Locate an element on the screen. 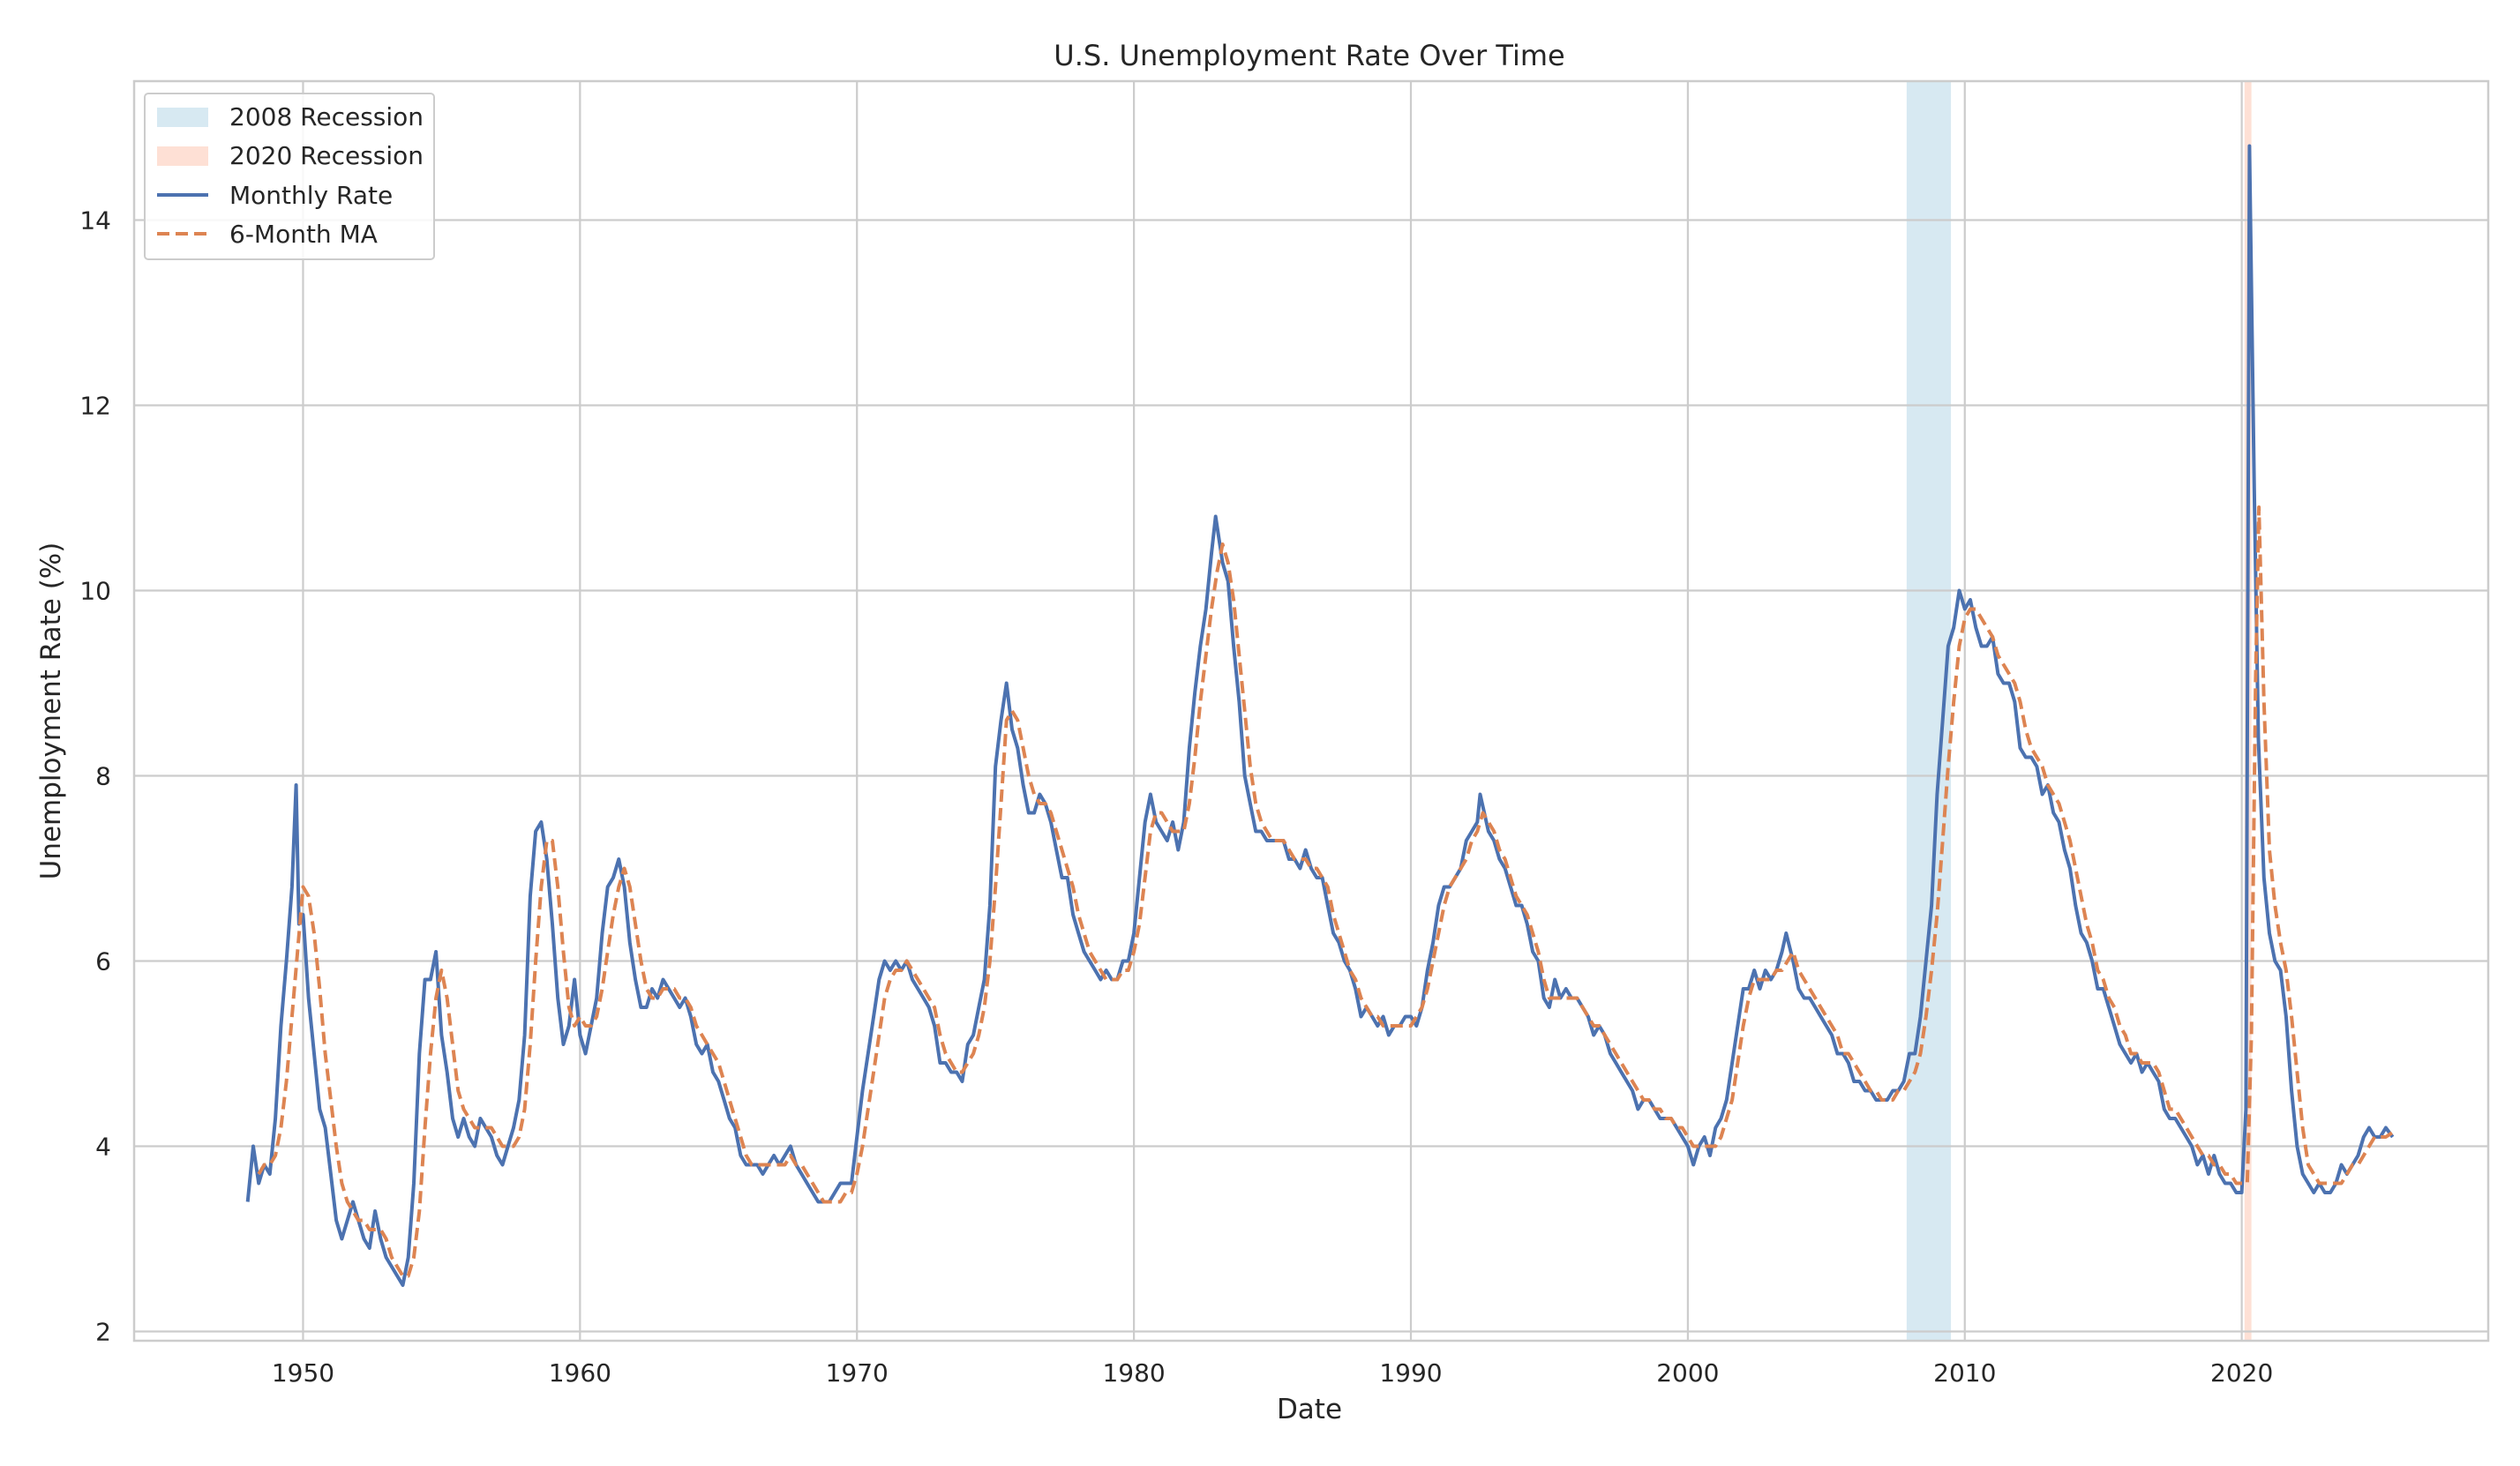  chart-title: U.S. Unemployment Rate Over Time is located at coordinates (1309, 55).